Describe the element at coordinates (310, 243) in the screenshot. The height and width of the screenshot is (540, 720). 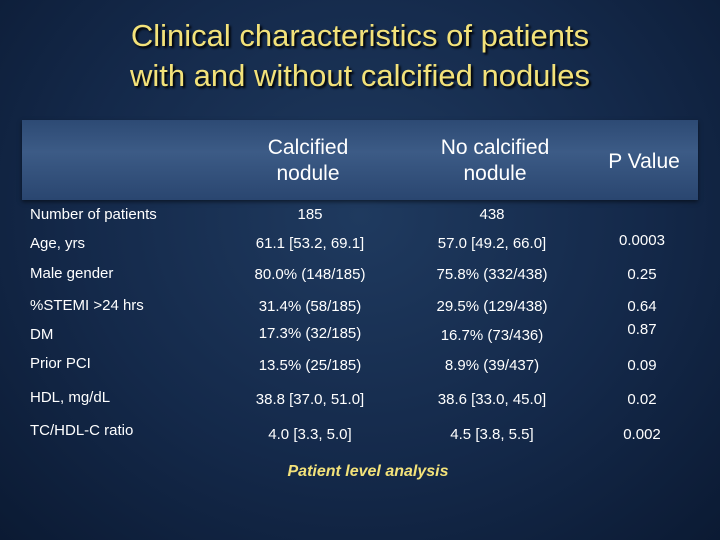
I see `cell-calcified: 61.1 [53.2, 69.1]` at that location.